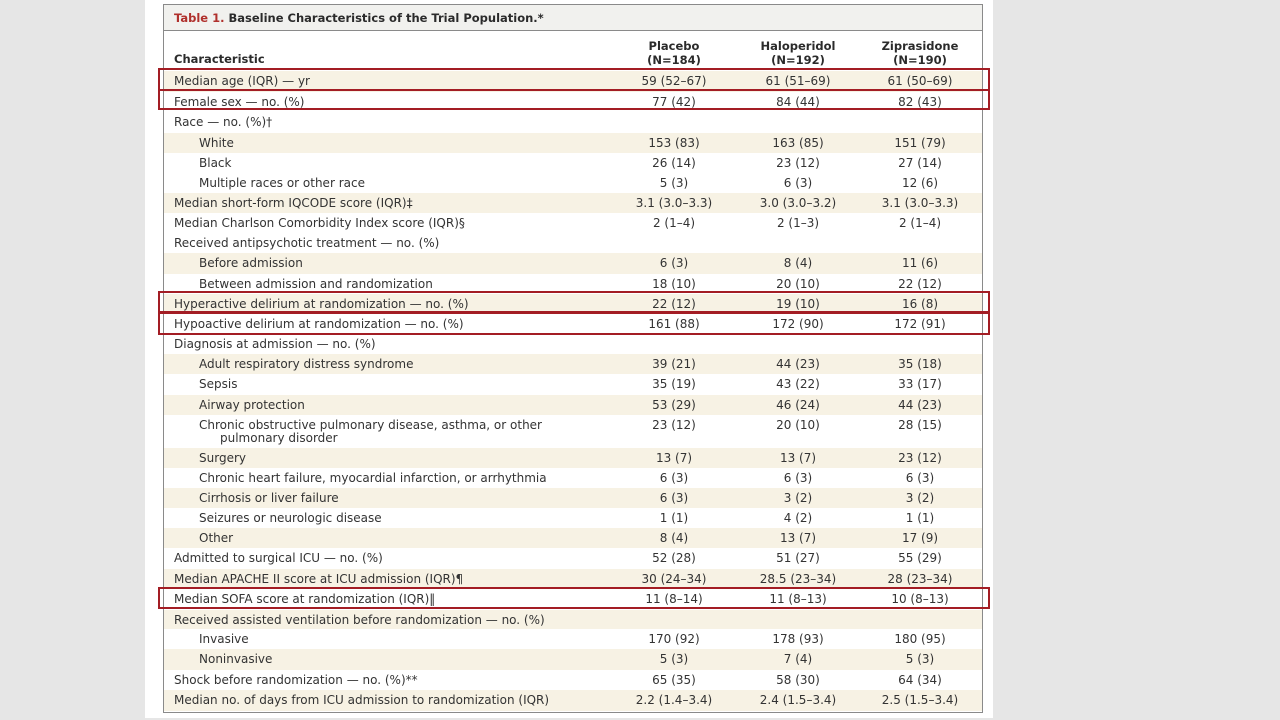 This screenshot has height=720, width=1280. Describe the element at coordinates (674, 284) in the screenshot. I see `placebo-value: 18 (10)` at that location.